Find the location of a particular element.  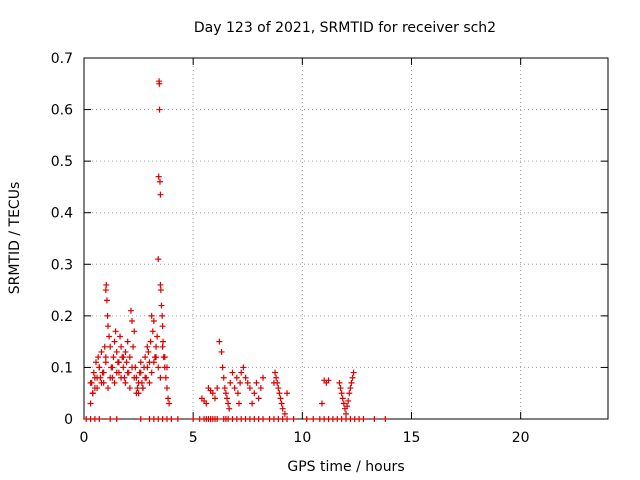

x-tick-label: 5 is located at coordinates (193, 438).